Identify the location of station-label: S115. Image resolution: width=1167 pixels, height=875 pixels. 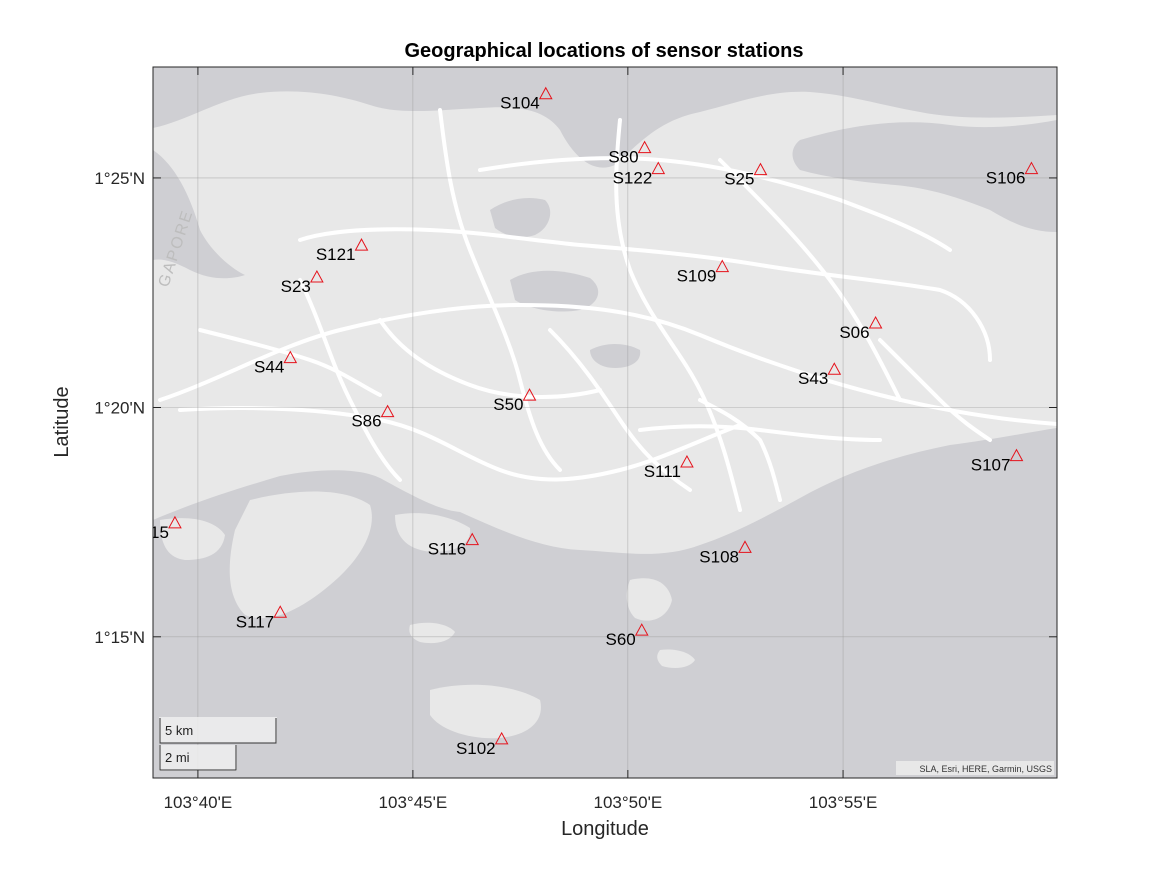
(149, 532).